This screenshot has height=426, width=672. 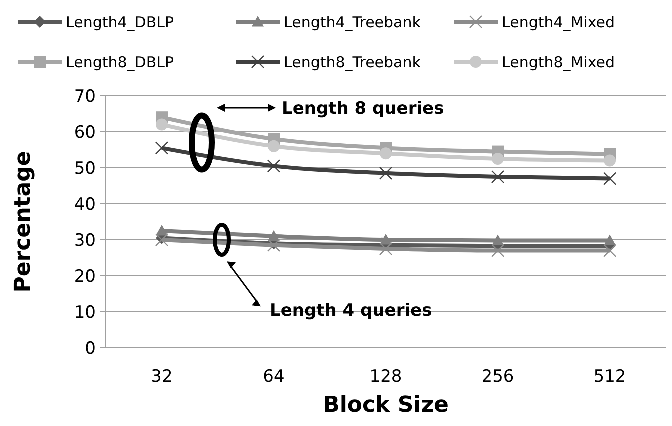 I want to click on x-axis-title: Block Size, so click(x=386, y=405).